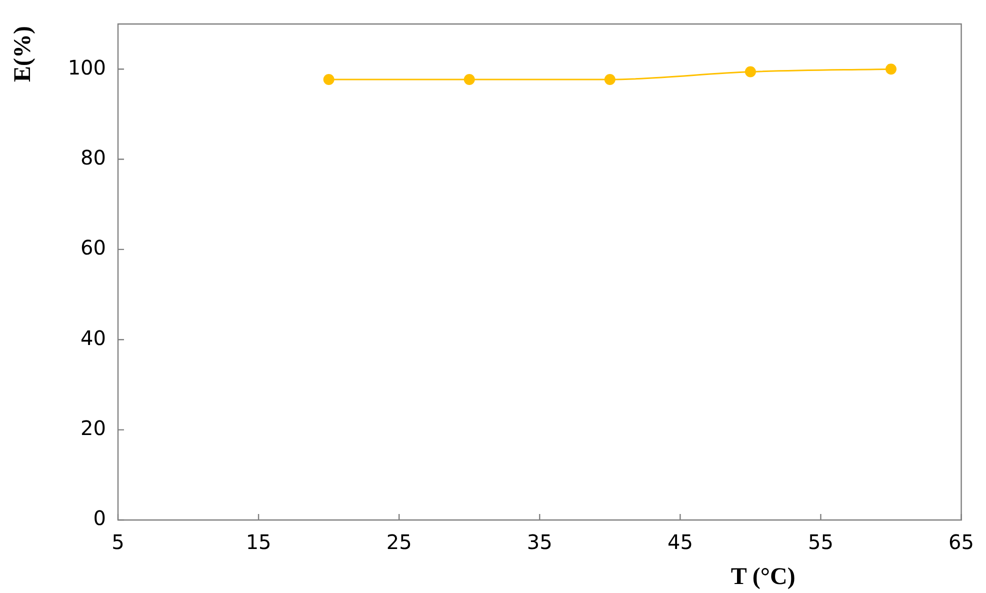 The image size is (986, 593). I want to click on y-tick-label: 60, so click(93, 248).